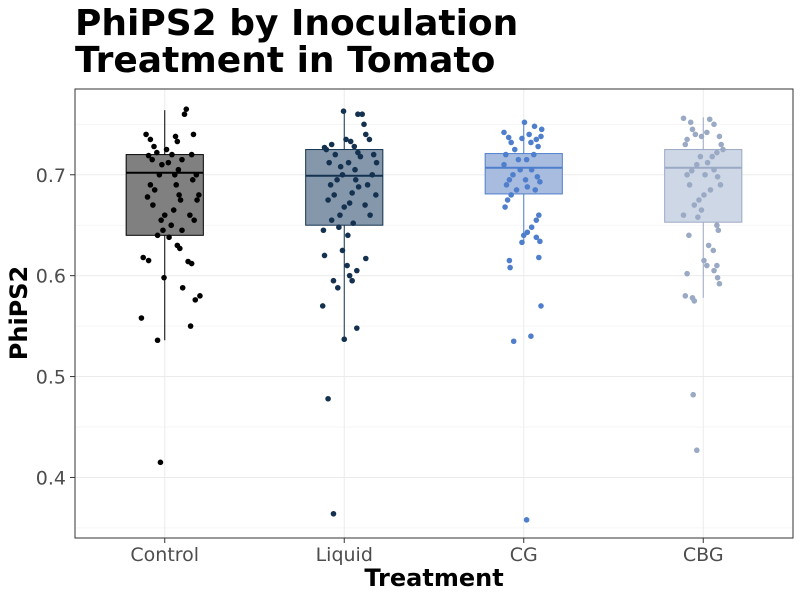 This screenshot has height=600, width=800. Describe the element at coordinates (344, 555) in the screenshot. I see `x-tick-label-liquid: Liquid` at that location.